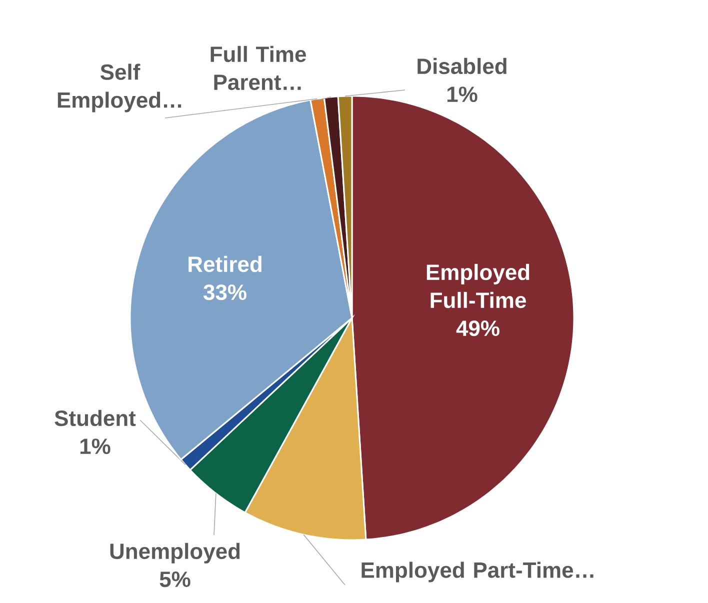  What do you see at coordinates (175, 580) in the screenshot?
I see `data-label: 5%` at bounding box center [175, 580].